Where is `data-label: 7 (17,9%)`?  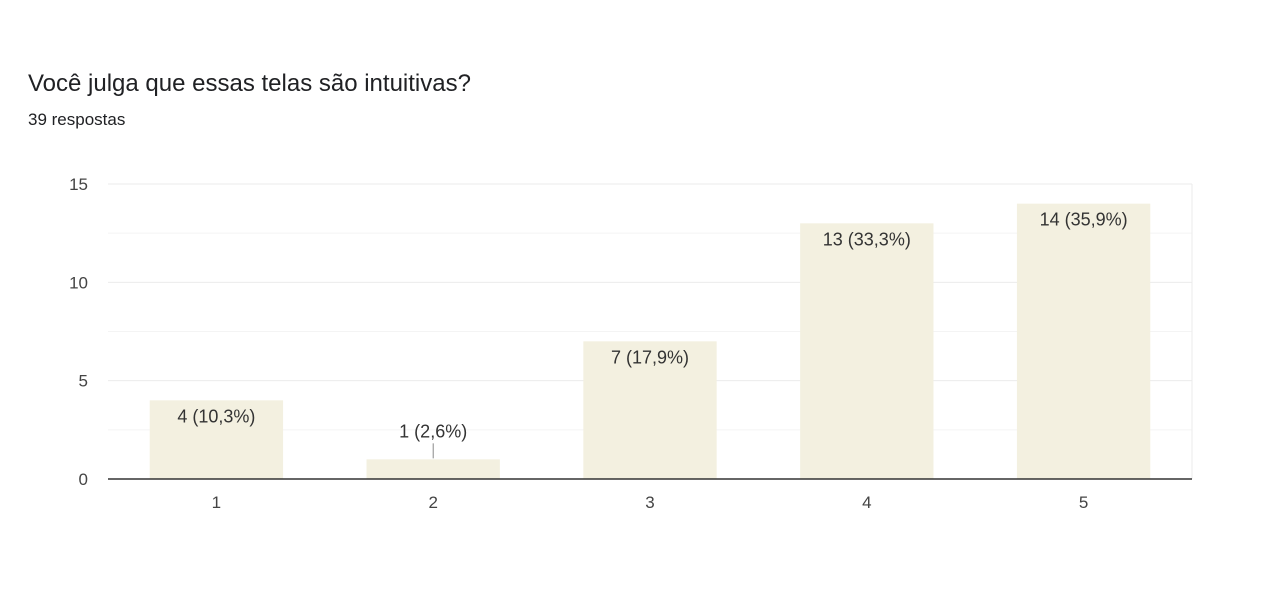 data-label: 7 (17,9%) is located at coordinates (650, 357).